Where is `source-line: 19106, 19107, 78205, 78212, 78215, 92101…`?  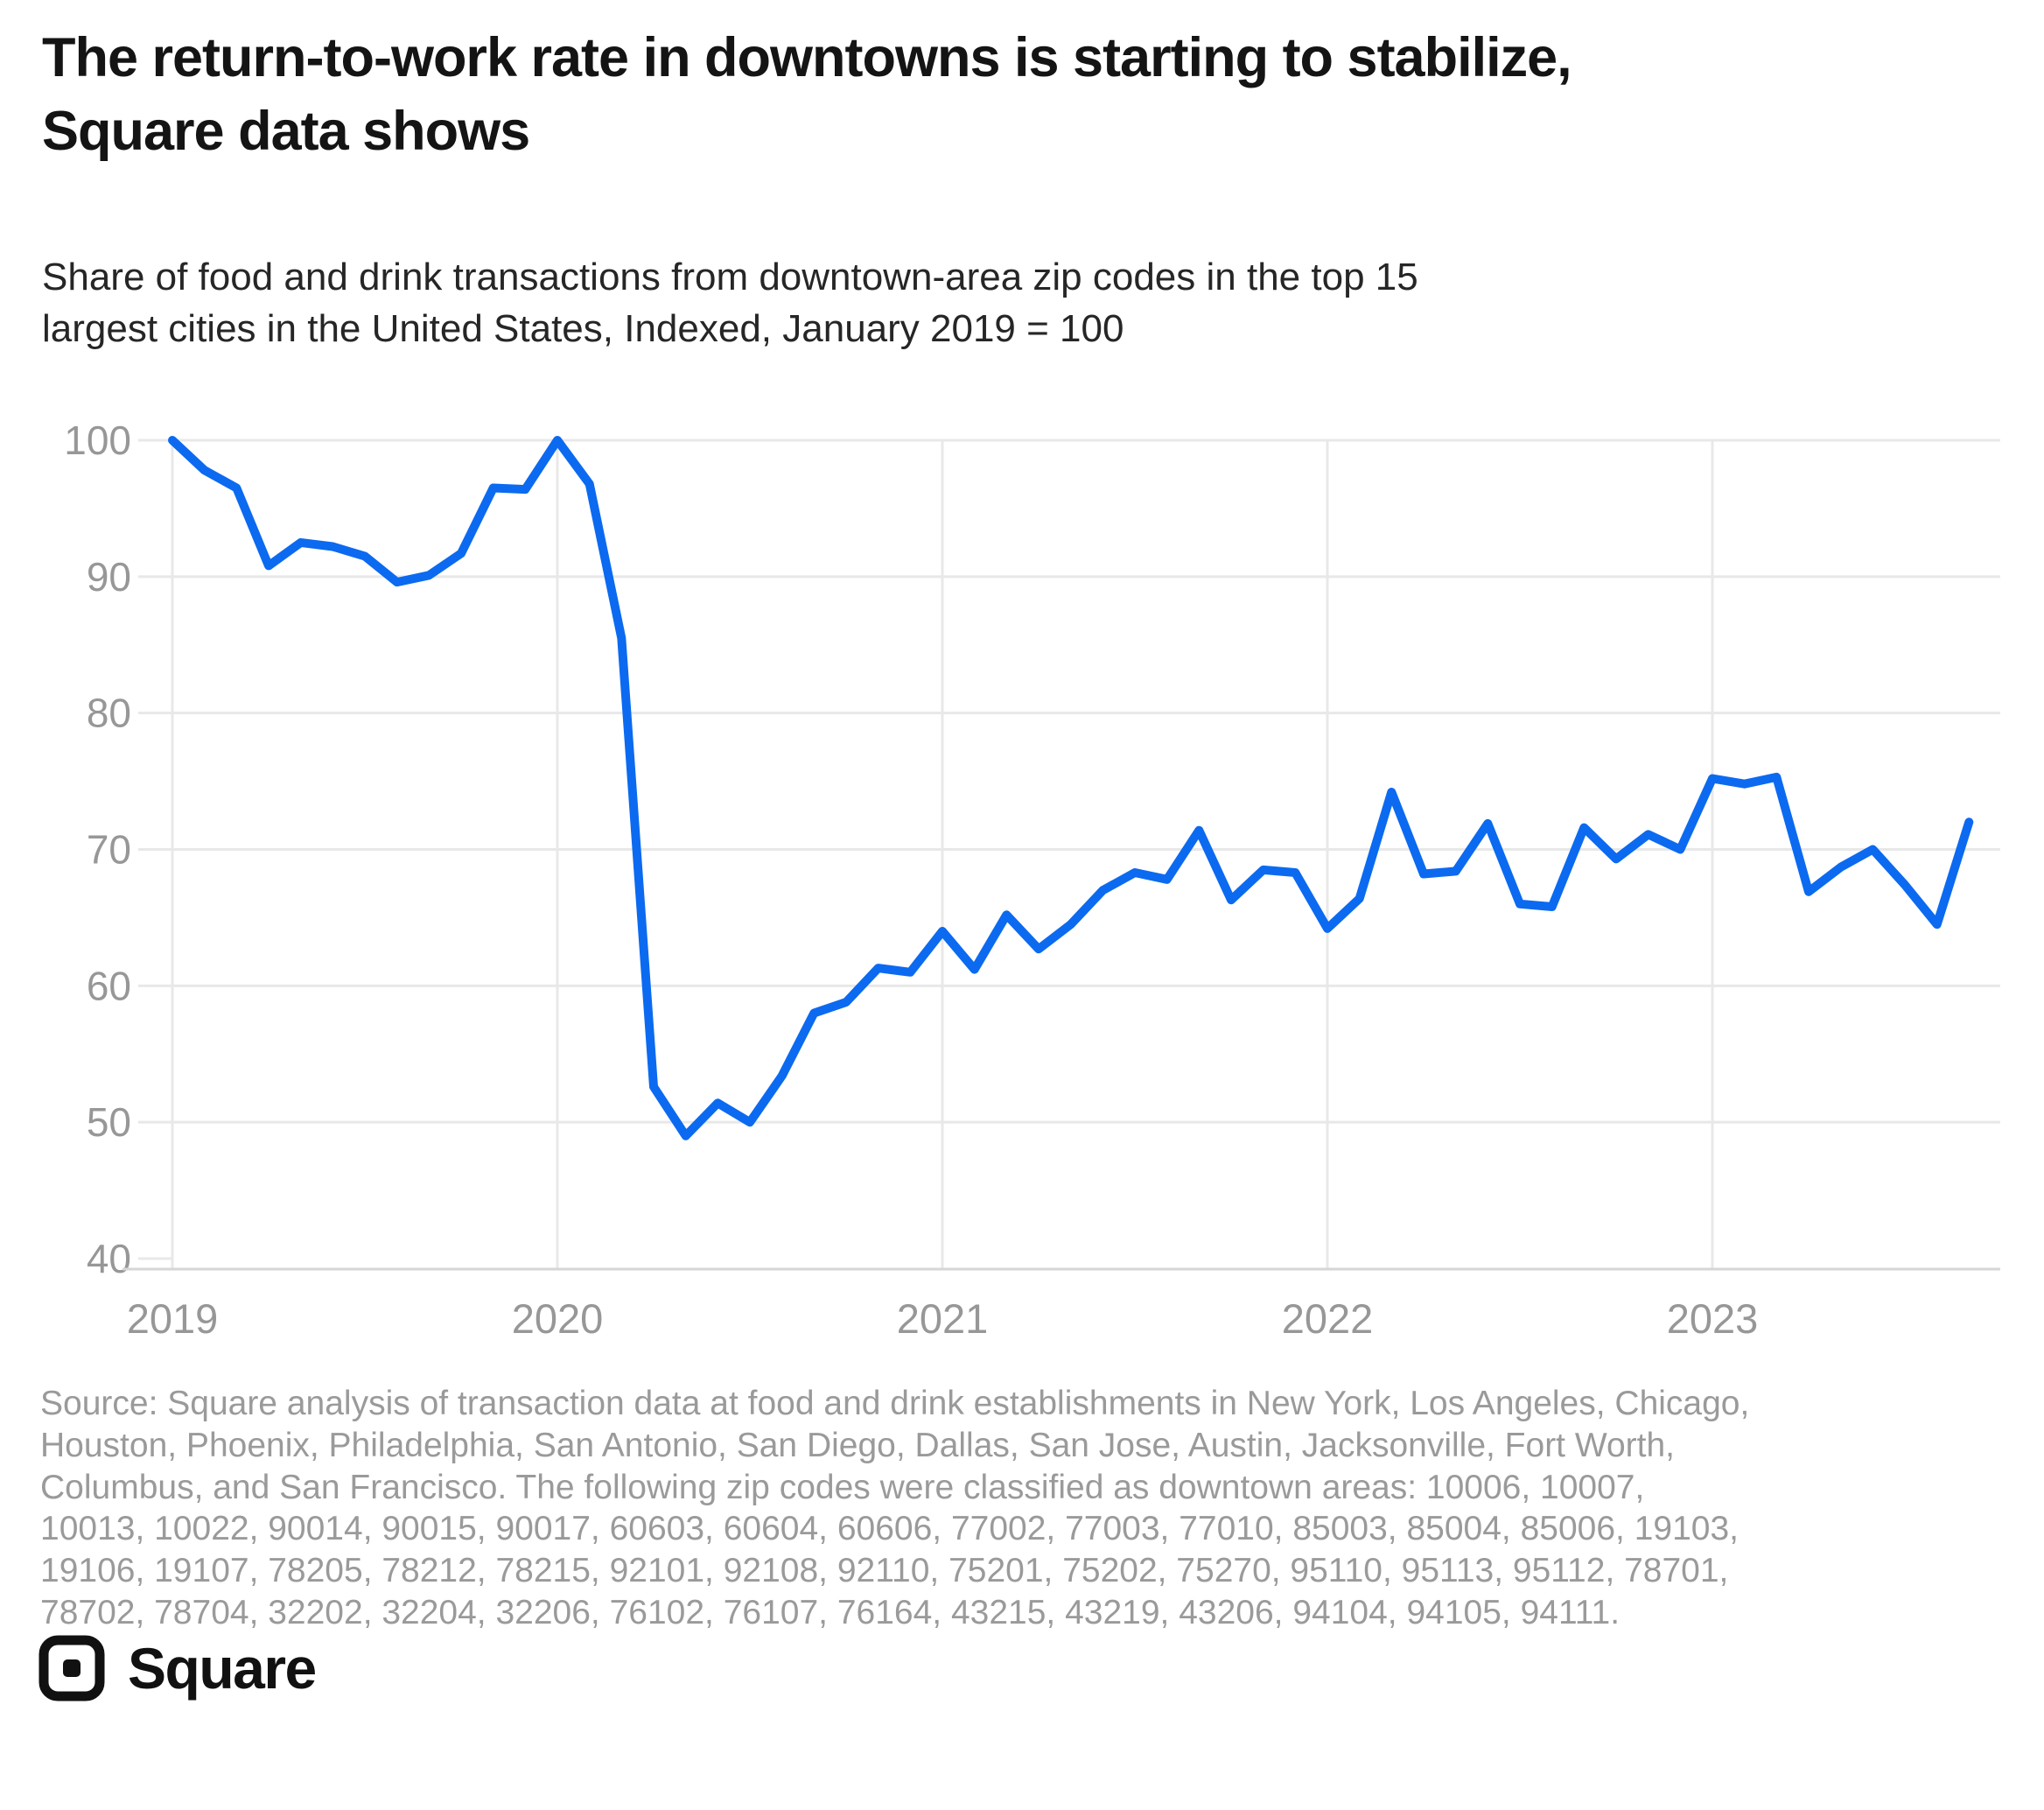
source-line: 19106, 19107, 78205, 78212, 78215, 92101… is located at coordinates (884, 1571).